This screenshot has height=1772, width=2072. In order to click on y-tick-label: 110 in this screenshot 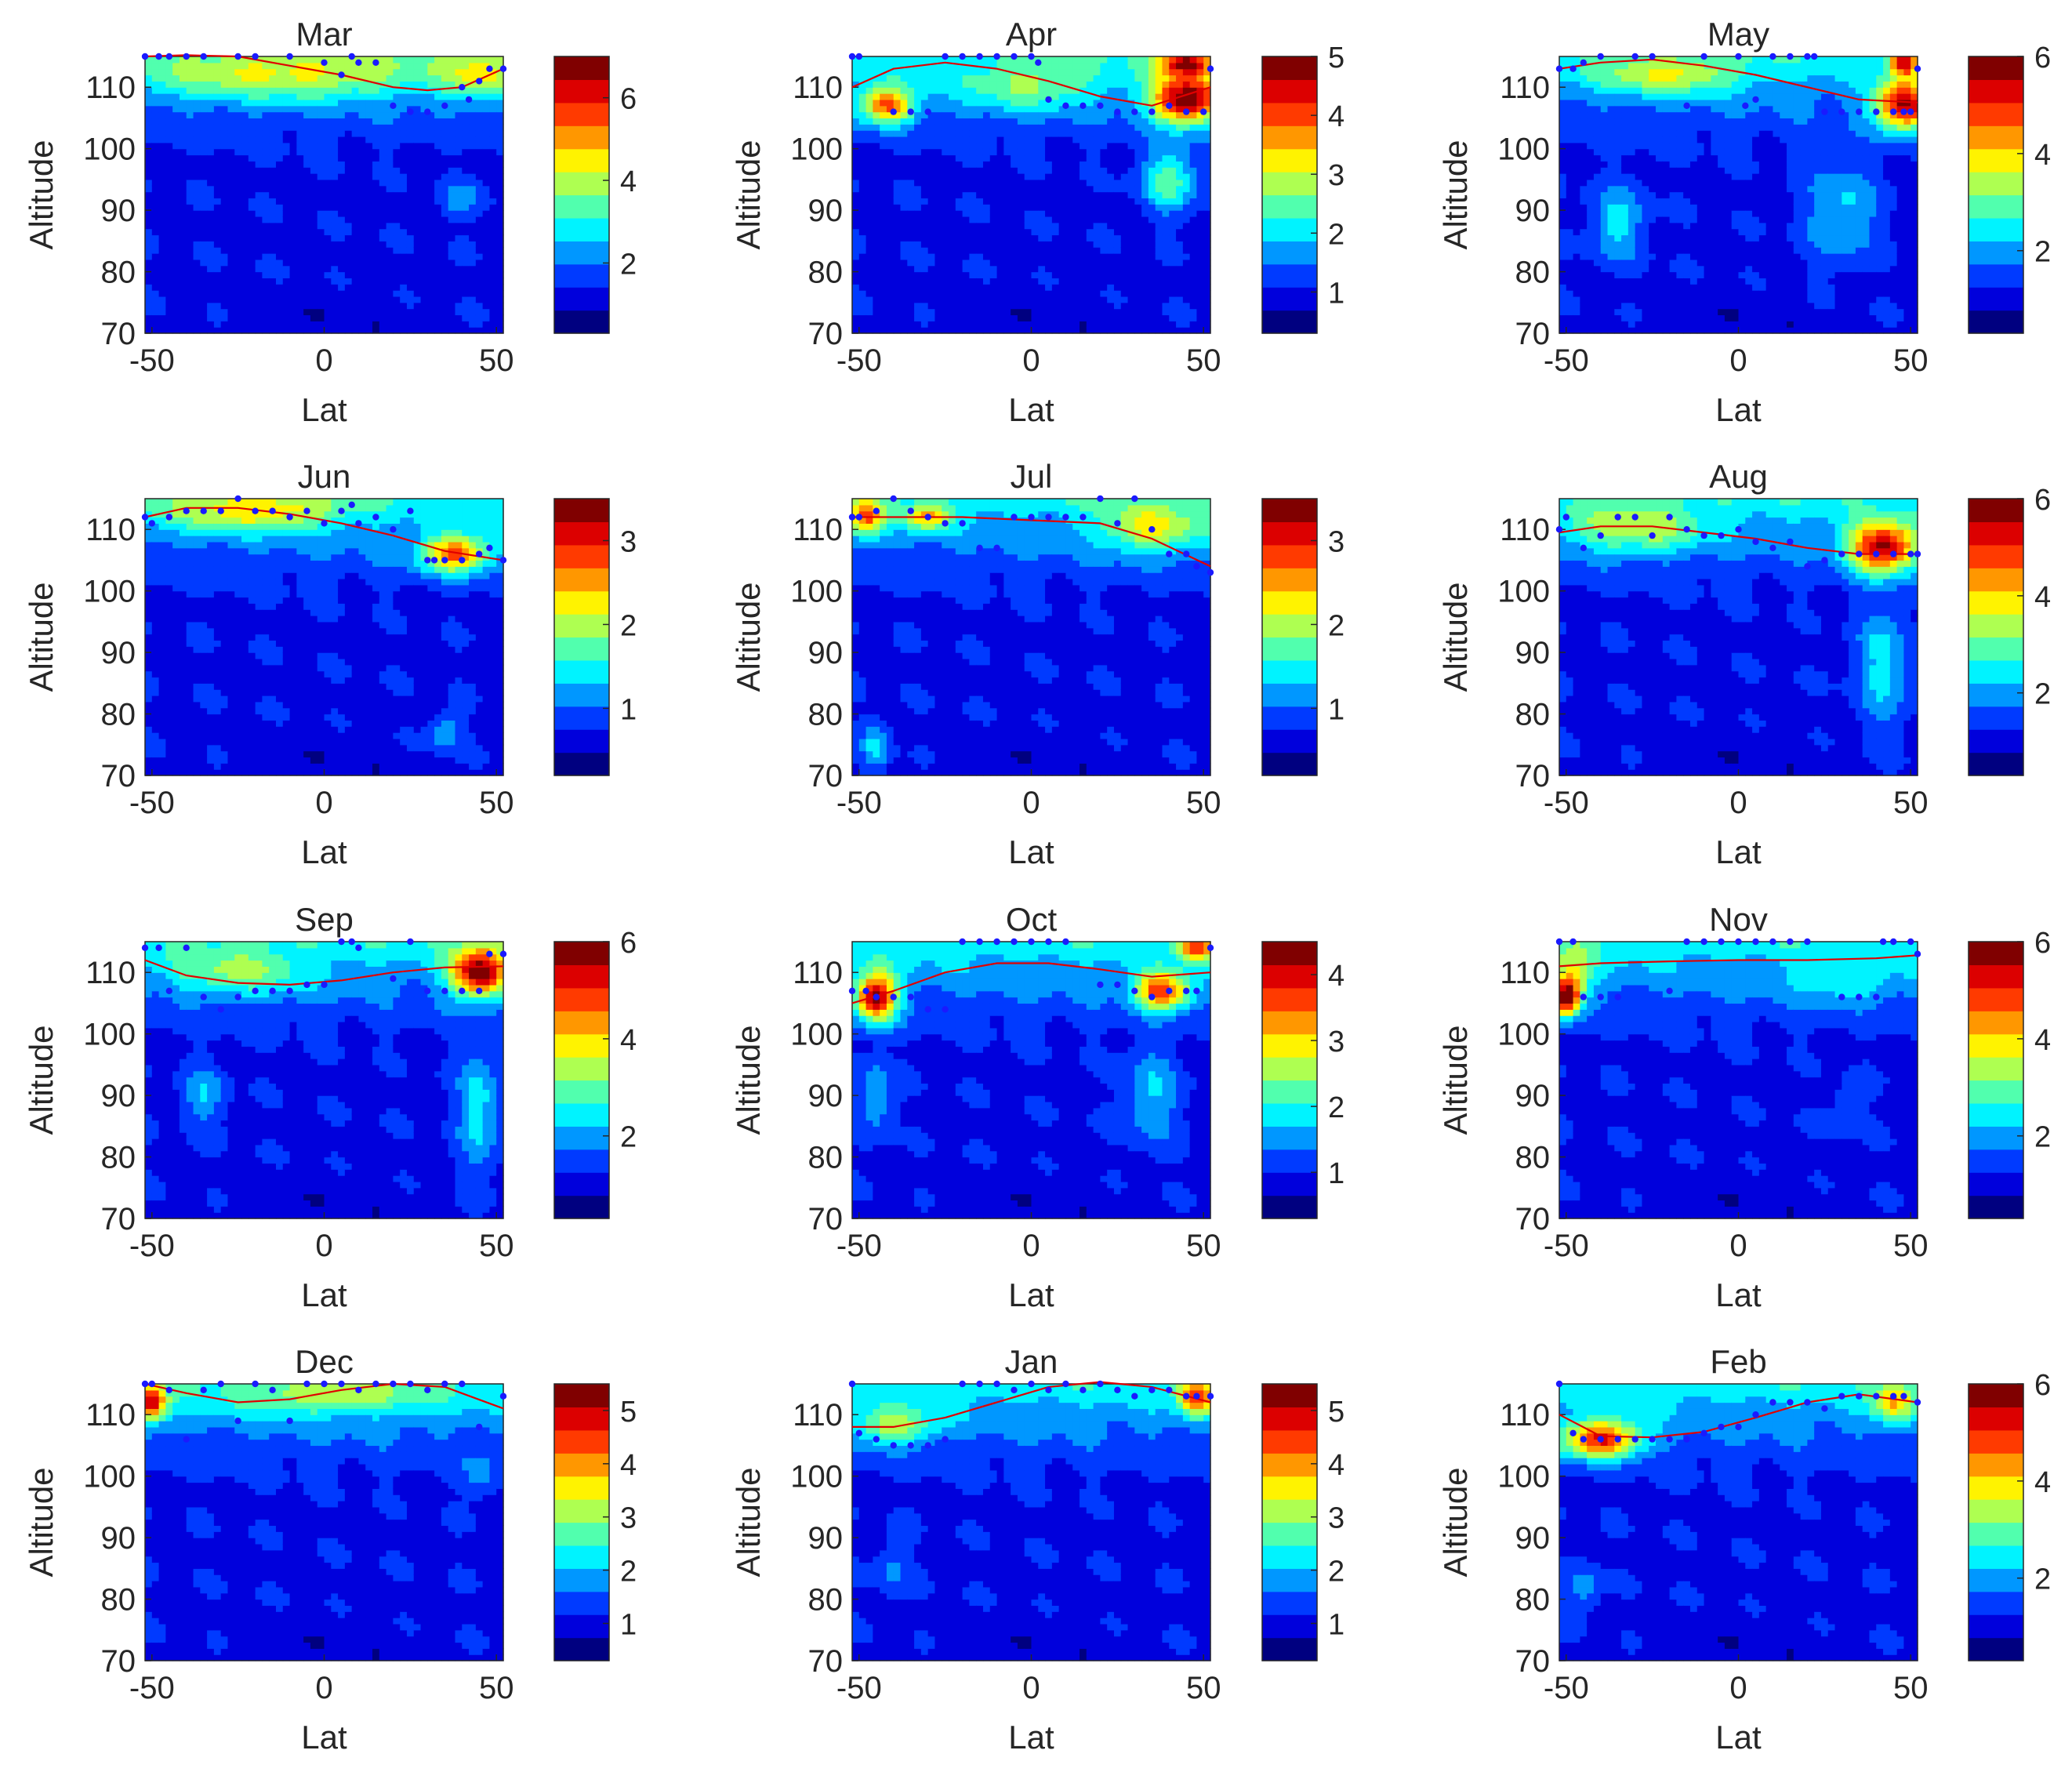, I will do `click(818, 88)`.